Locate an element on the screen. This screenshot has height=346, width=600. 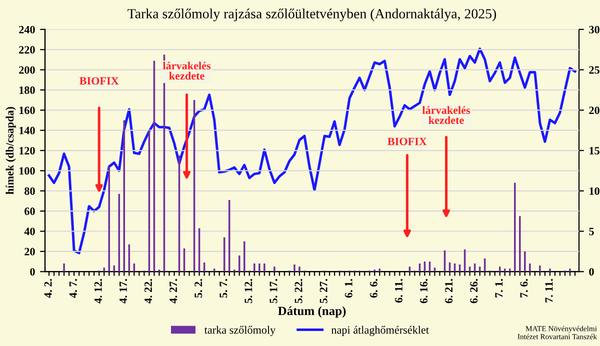
y-tick-label: 20 is located at coordinates (29, 252).